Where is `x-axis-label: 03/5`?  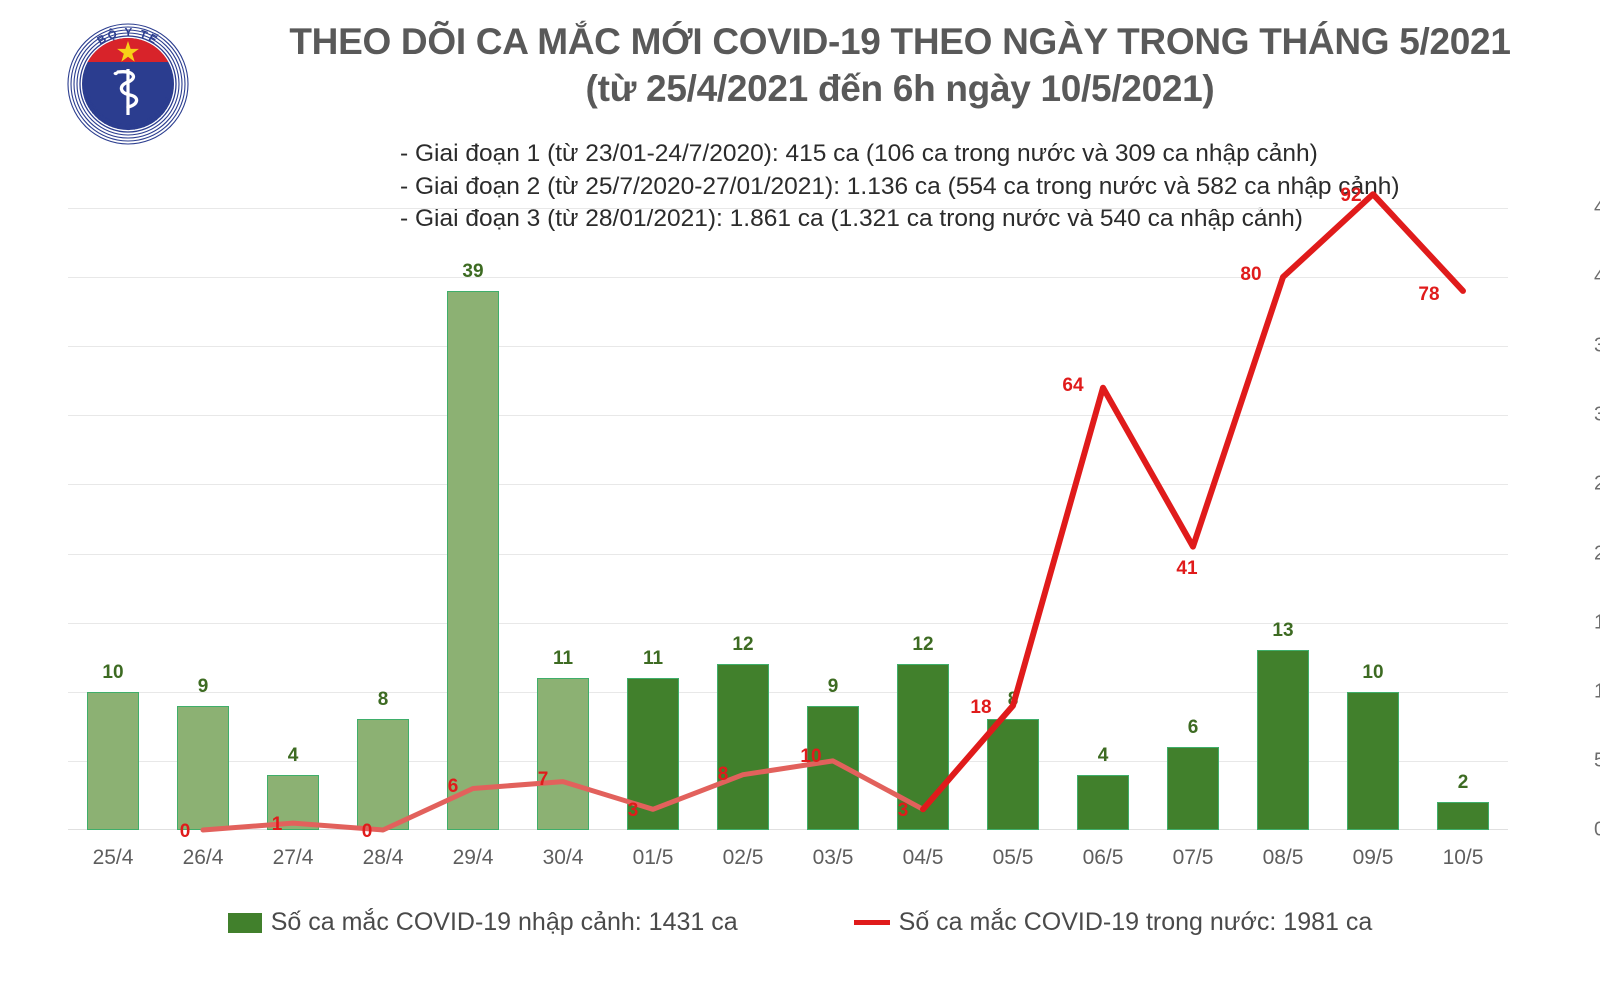
x-axis-label: 03/5 is located at coordinates (833, 857).